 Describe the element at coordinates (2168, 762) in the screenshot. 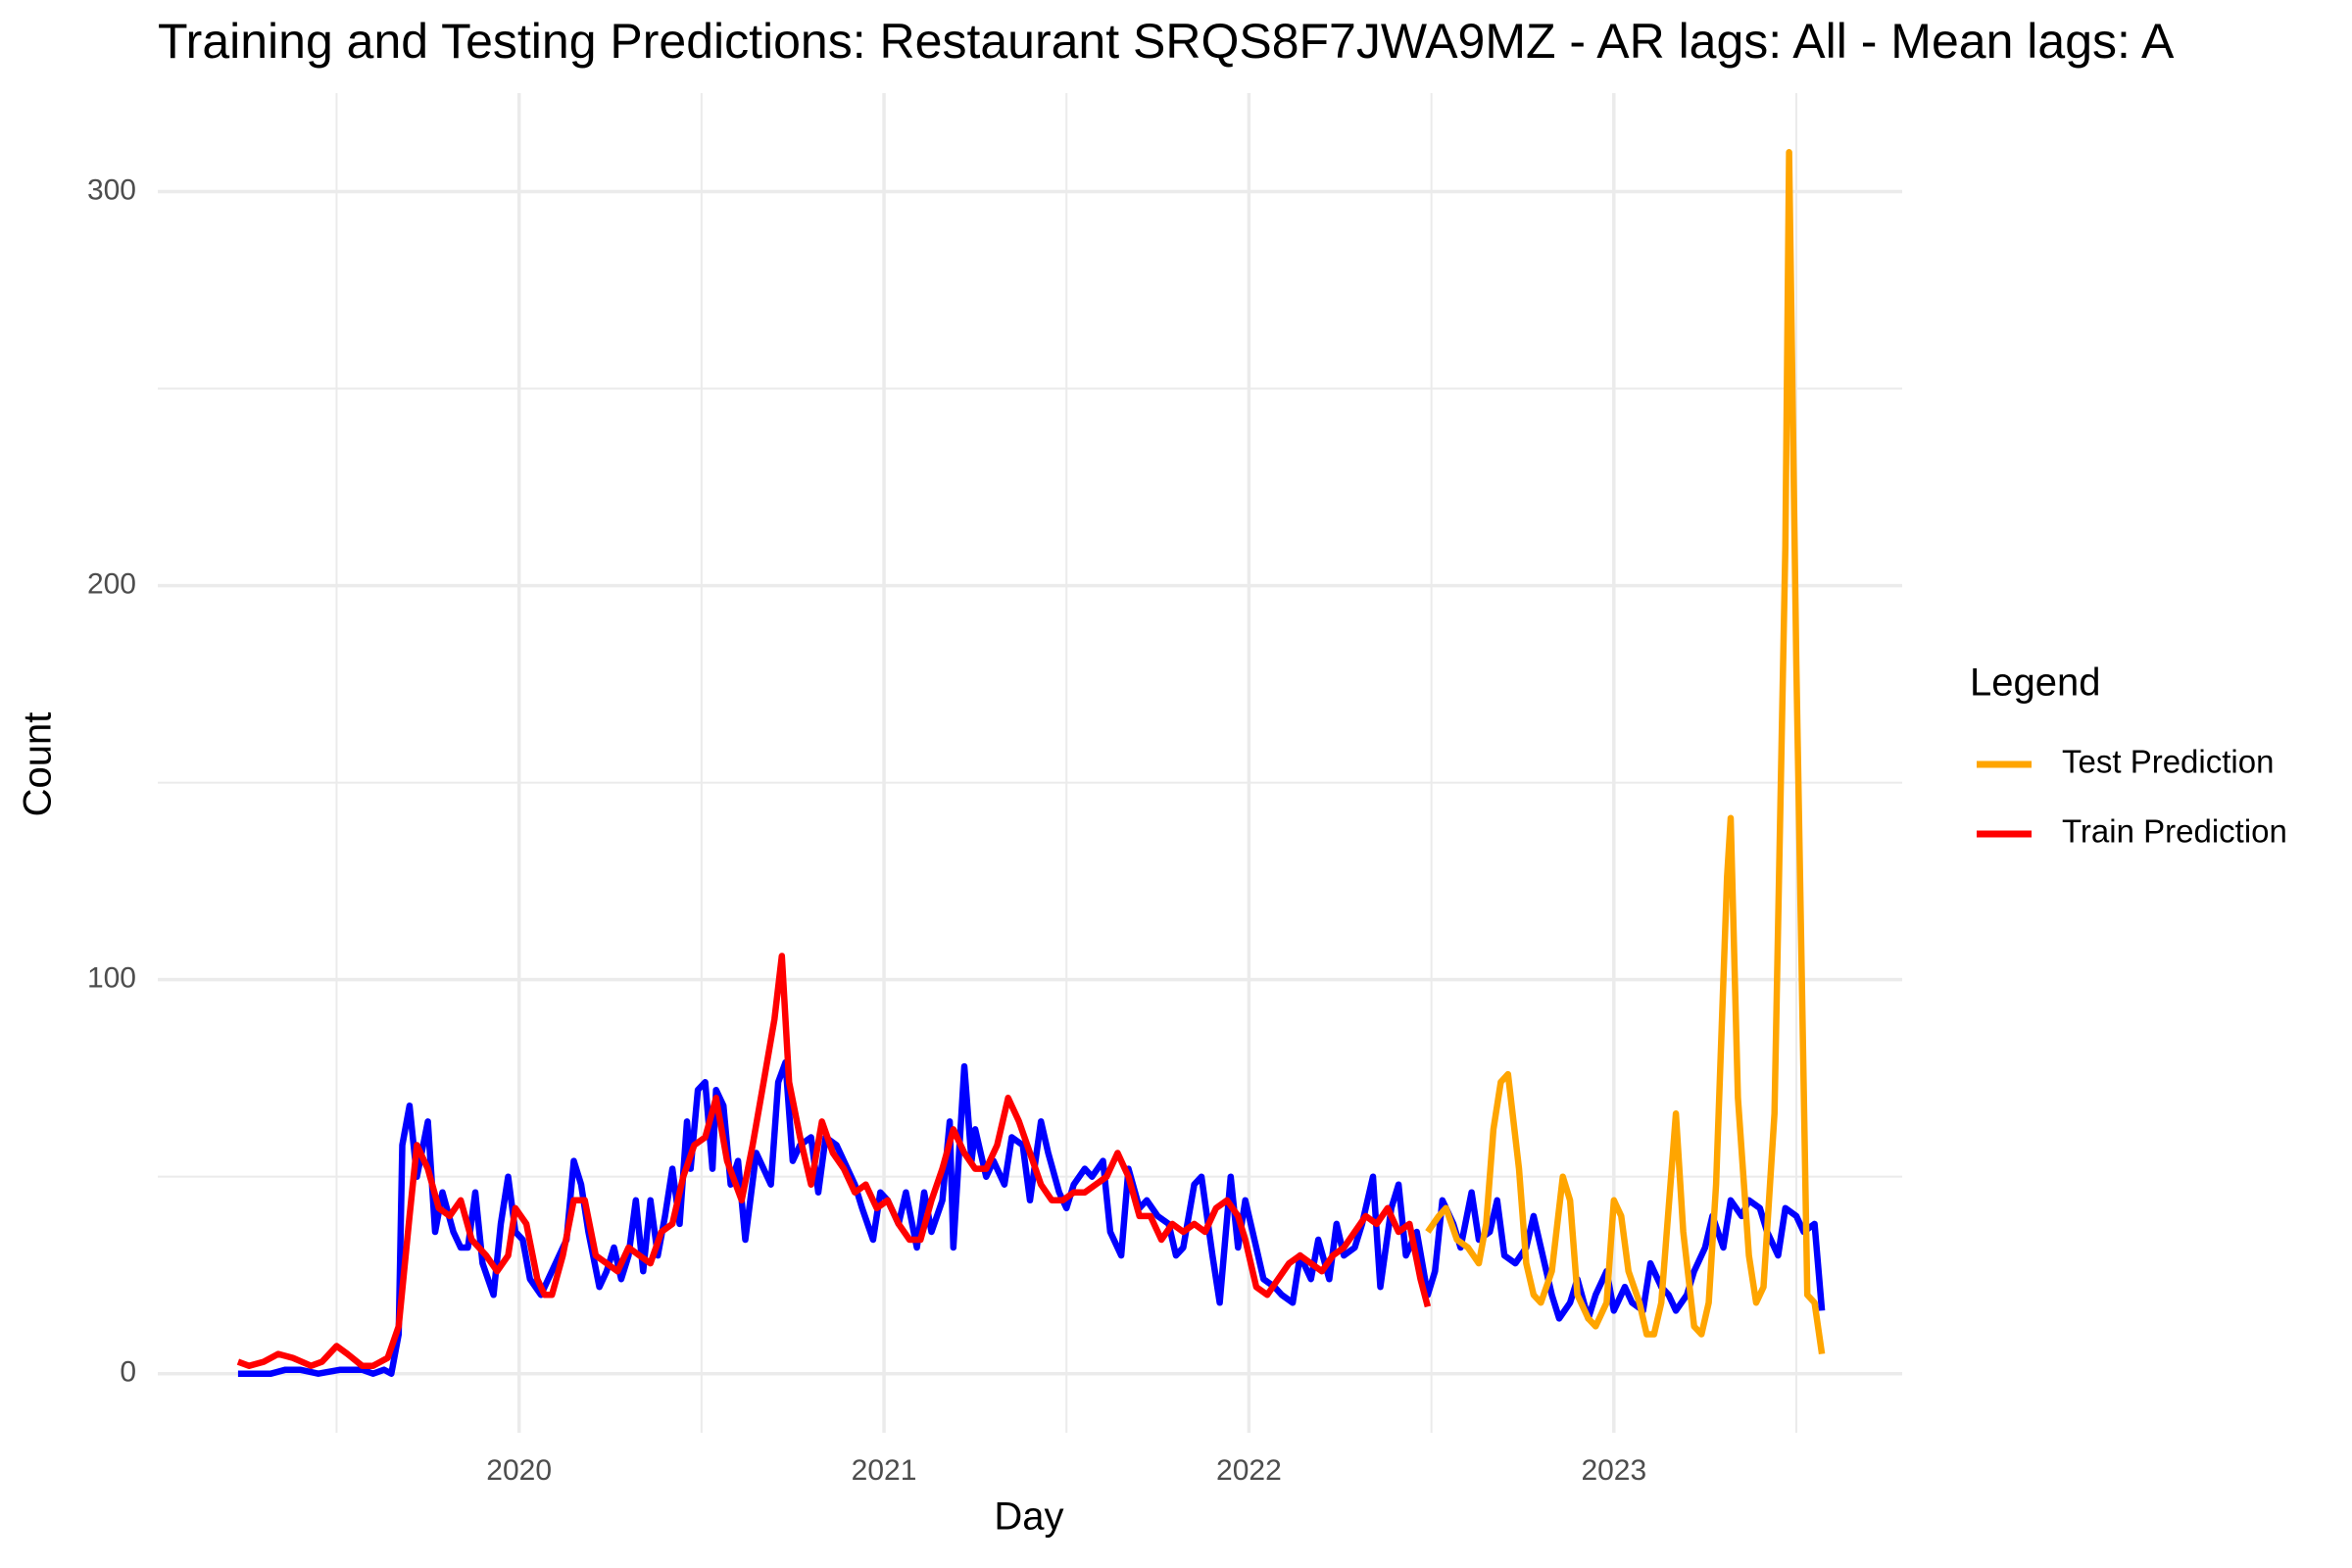

I see `legend-label: Test Prediction` at that location.